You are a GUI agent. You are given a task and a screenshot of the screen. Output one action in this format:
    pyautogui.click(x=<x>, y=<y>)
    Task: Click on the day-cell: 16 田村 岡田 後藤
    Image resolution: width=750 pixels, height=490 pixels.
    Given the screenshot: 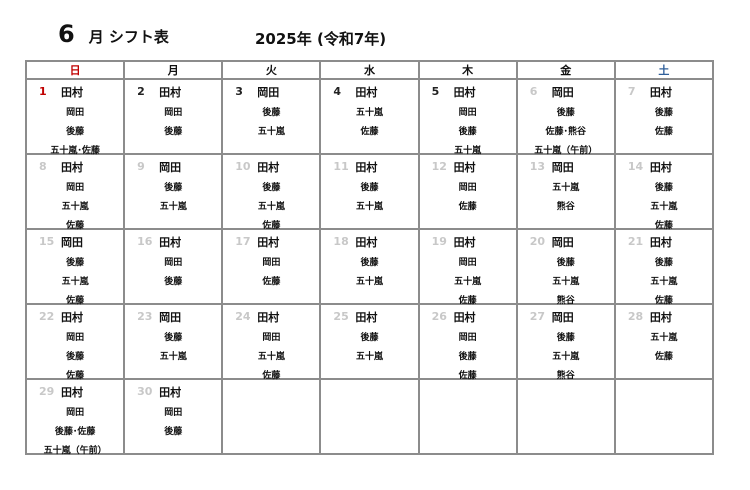 What is the action you would take?
    pyautogui.click(x=173, y=266)
    